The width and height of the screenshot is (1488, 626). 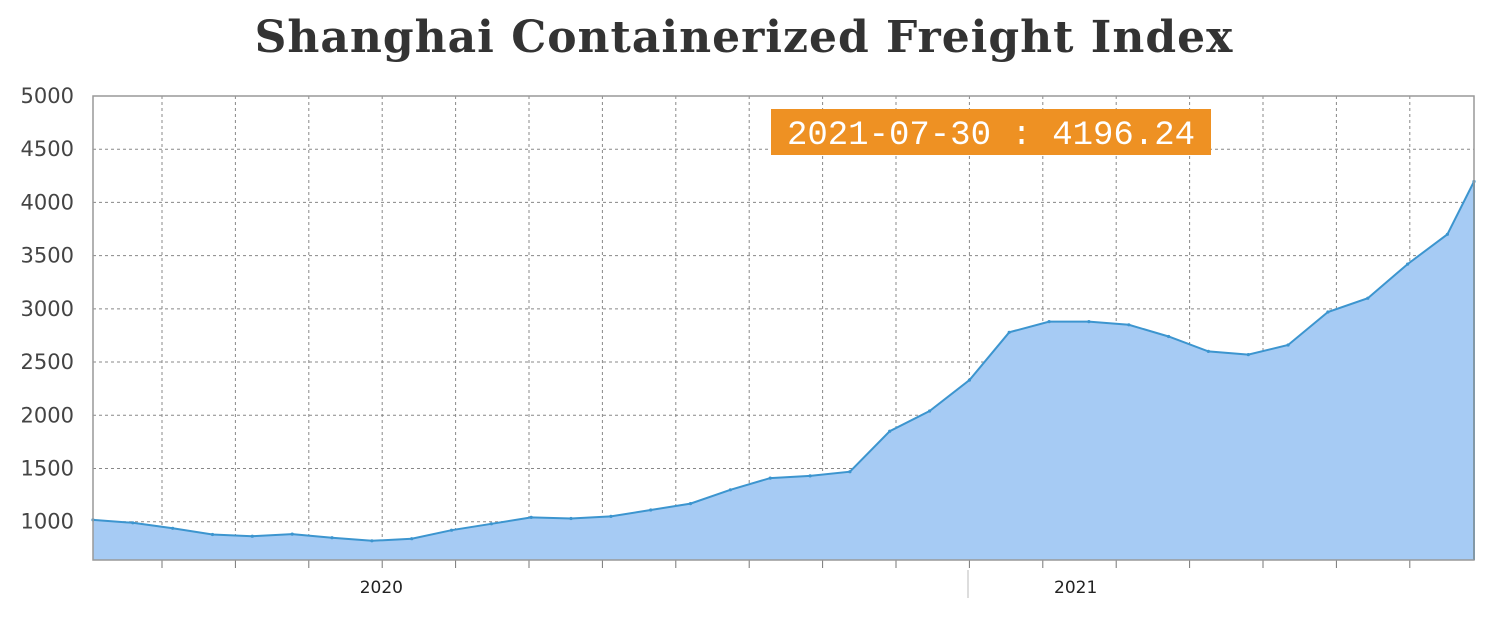 I want to click on tooltip: 2021-07-30 : 4196.24, so click(x=991, y=132).